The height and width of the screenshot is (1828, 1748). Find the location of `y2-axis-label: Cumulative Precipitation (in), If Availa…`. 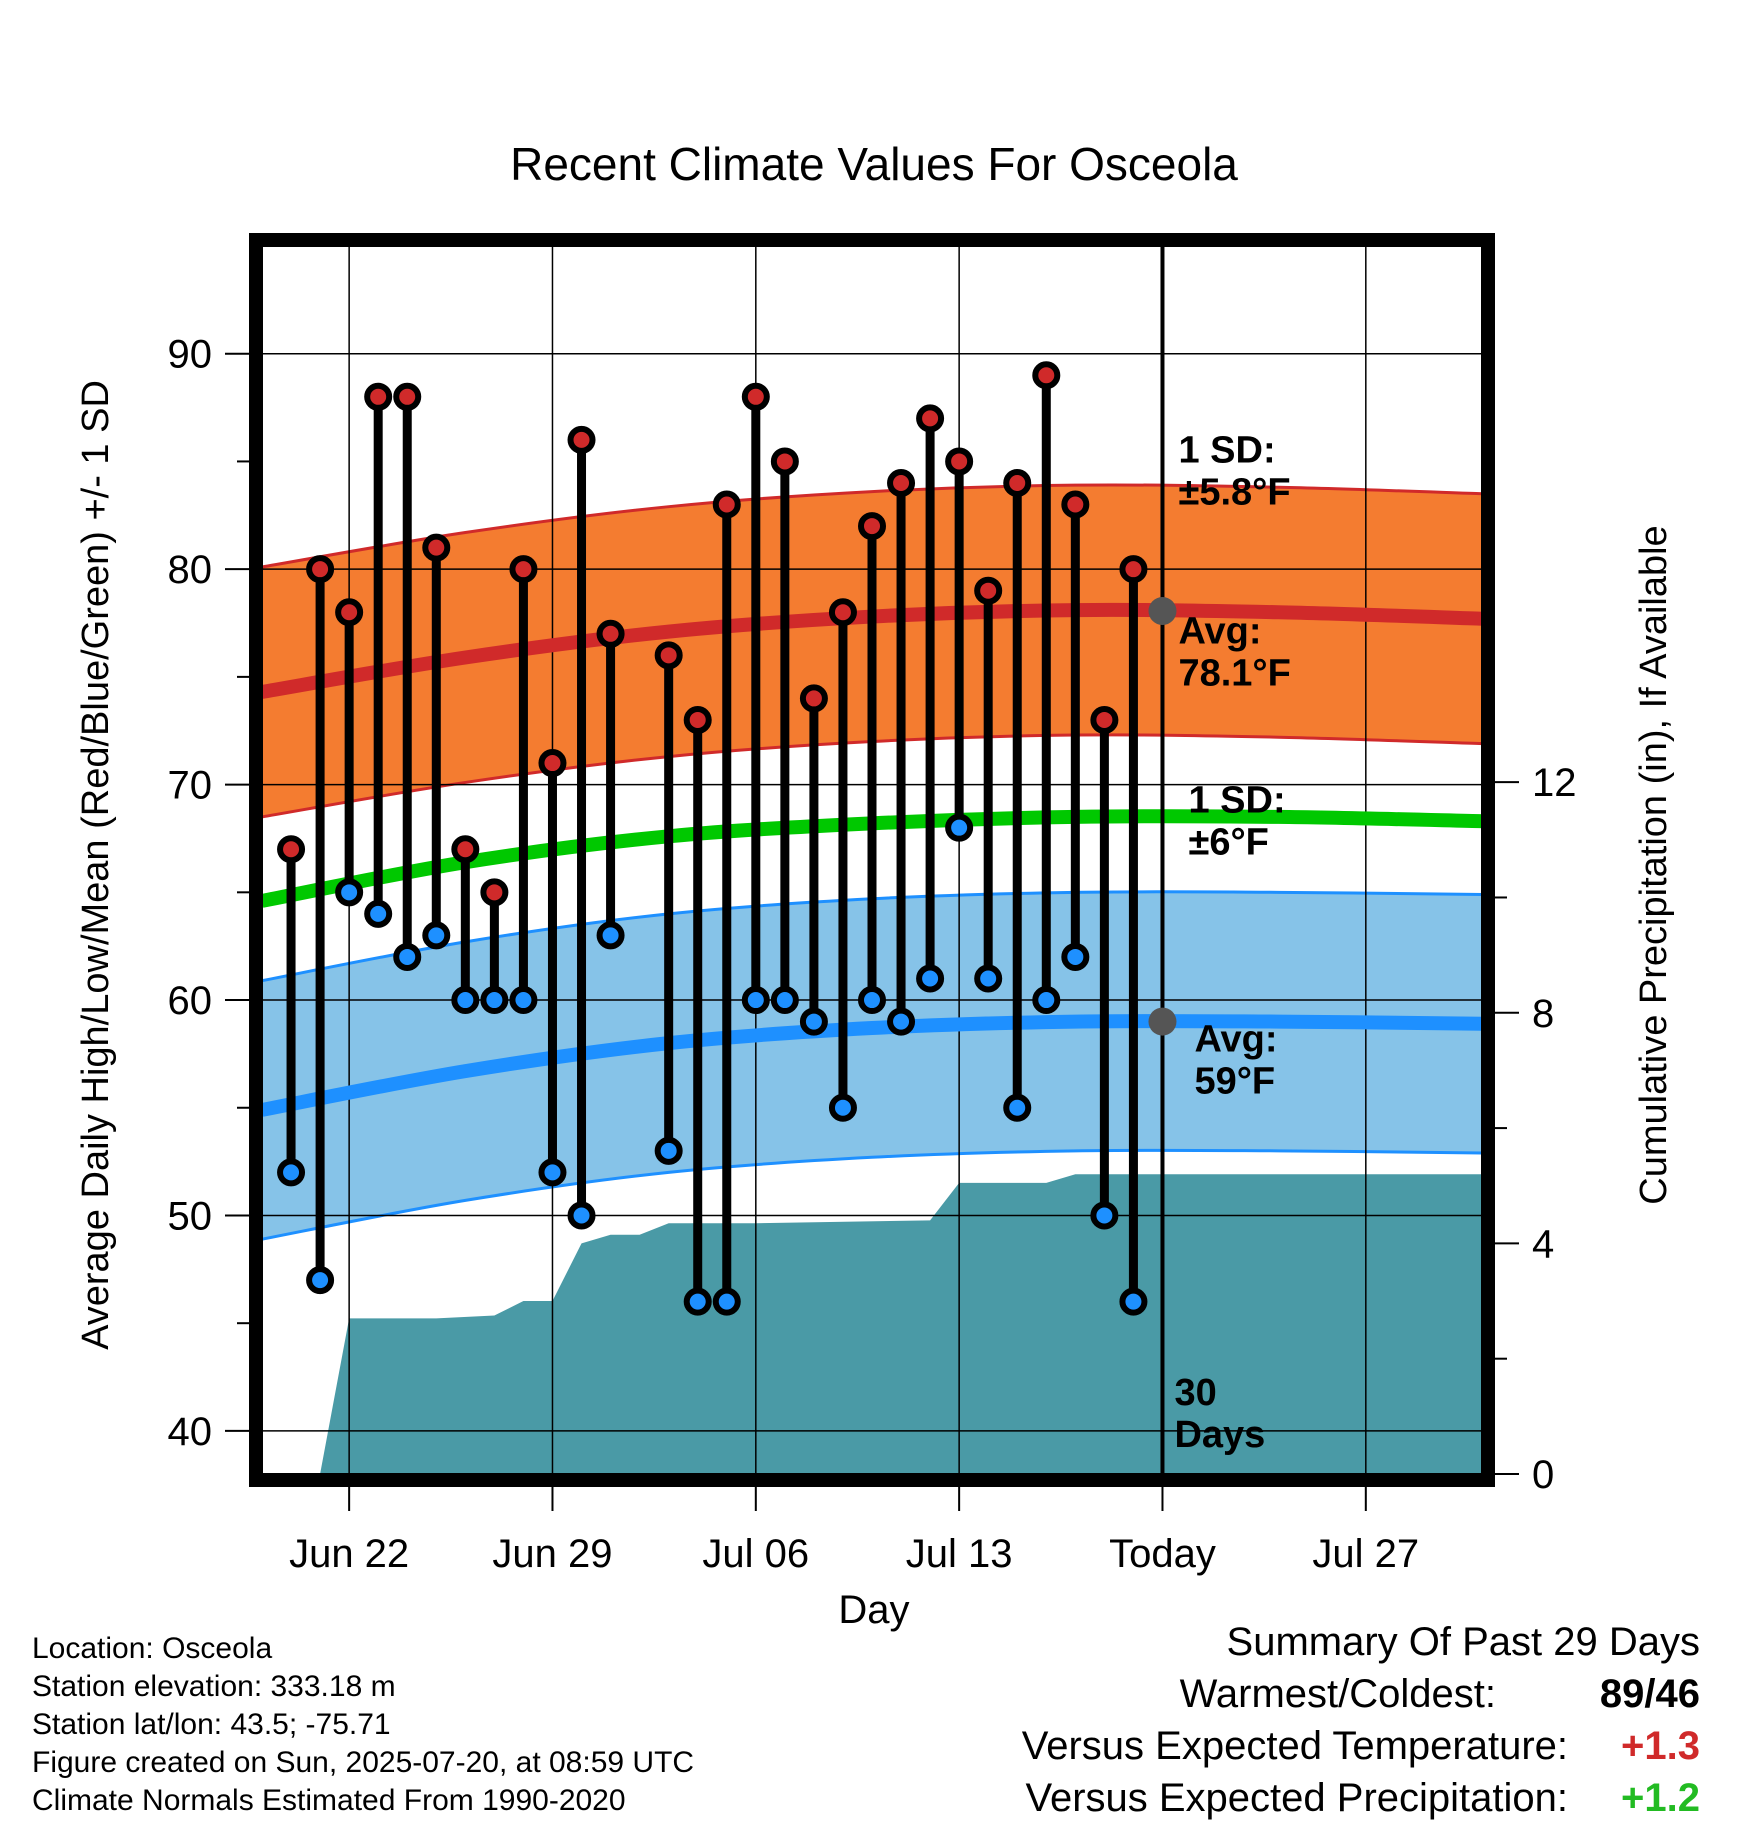

y2-axis-label: Cumulative Precipitation (in), If Availa… is located at coordinates (1654, 864).